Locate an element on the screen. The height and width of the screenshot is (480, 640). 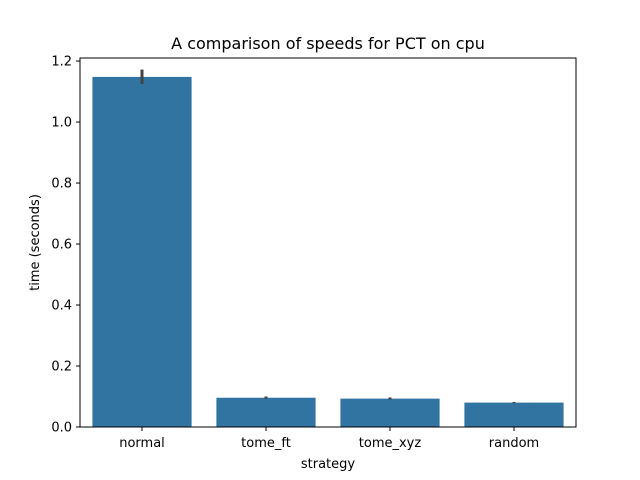
y-axis-label: time (seconds) is located at coordinates (35, 242).